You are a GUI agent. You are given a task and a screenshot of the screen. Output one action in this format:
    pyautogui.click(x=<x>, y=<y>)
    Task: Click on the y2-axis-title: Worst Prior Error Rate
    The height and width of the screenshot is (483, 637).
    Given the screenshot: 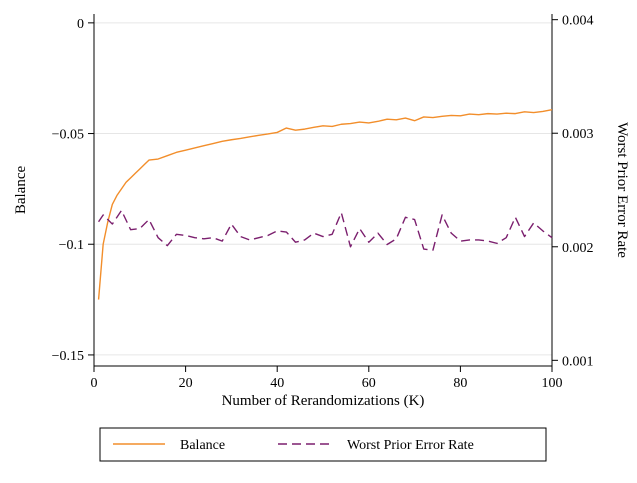 What is the action you would take?
    pyautogui.click(x=622, y=190)
    